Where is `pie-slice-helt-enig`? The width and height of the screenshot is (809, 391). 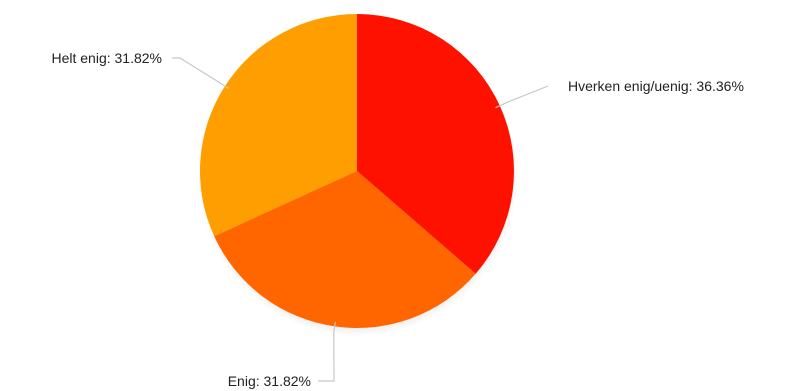
pie-slice-helt-enig is located at coordinates (278, 125).